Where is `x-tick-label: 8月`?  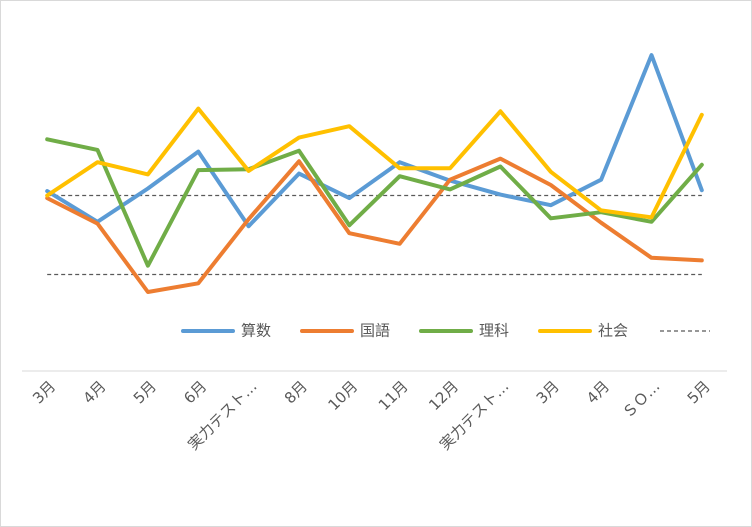 x-tick-label: 8月 is located at coordinates (296, 392).